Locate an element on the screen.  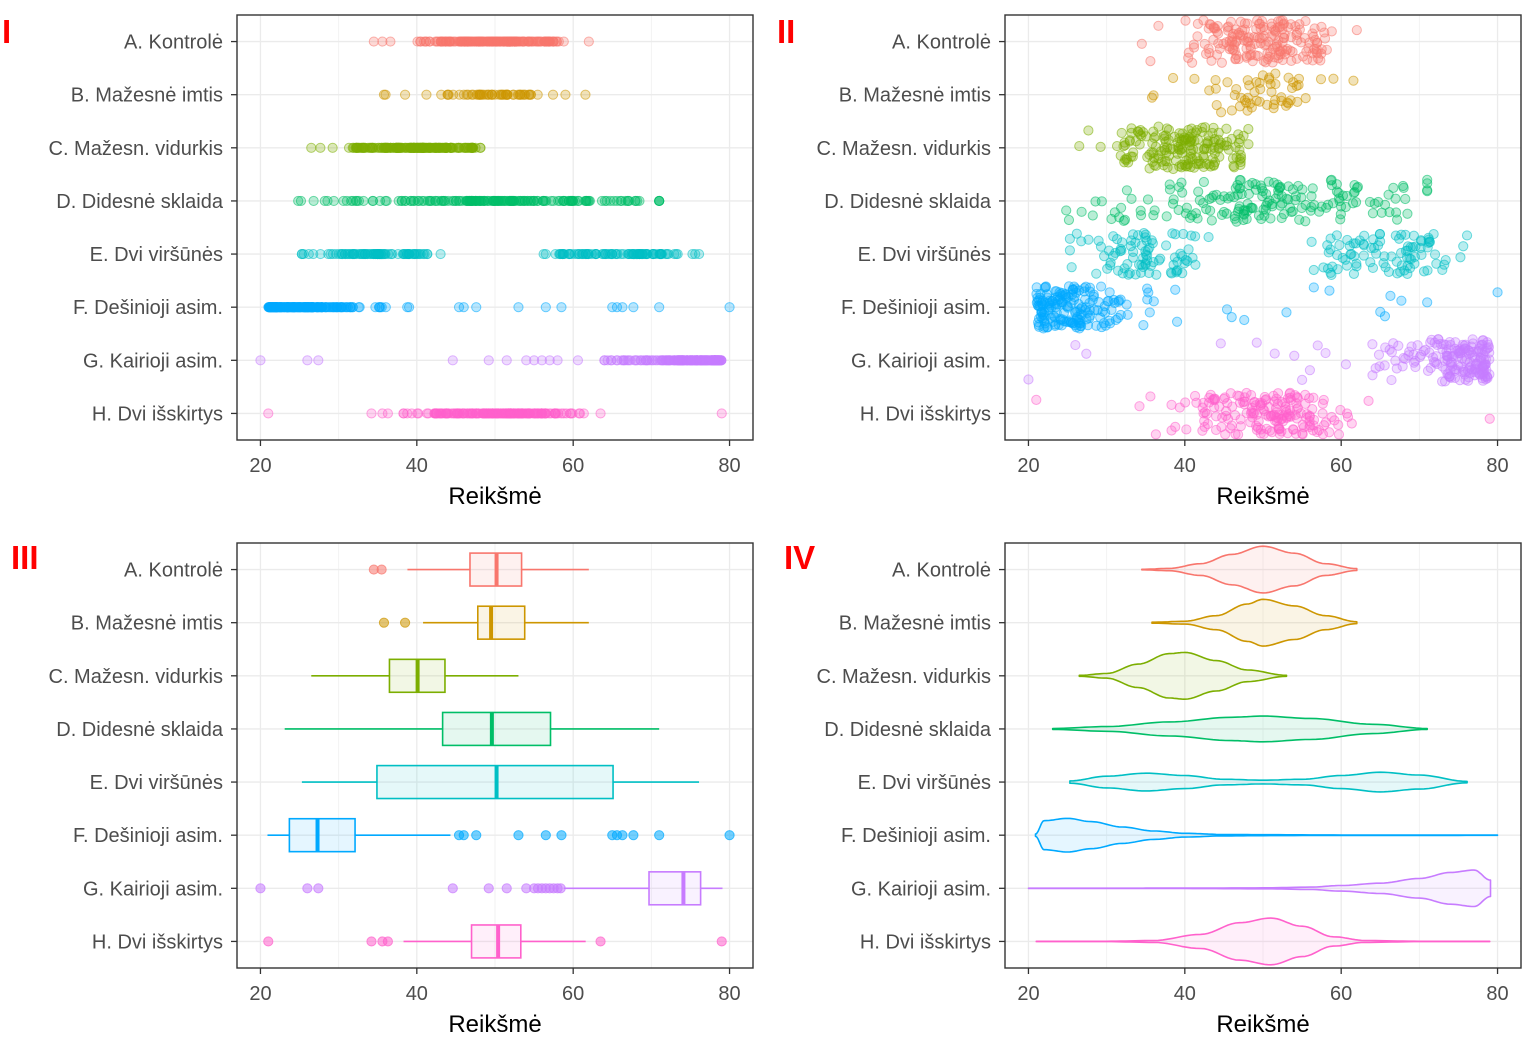
box-iqr is located at coordinates (322, 835).